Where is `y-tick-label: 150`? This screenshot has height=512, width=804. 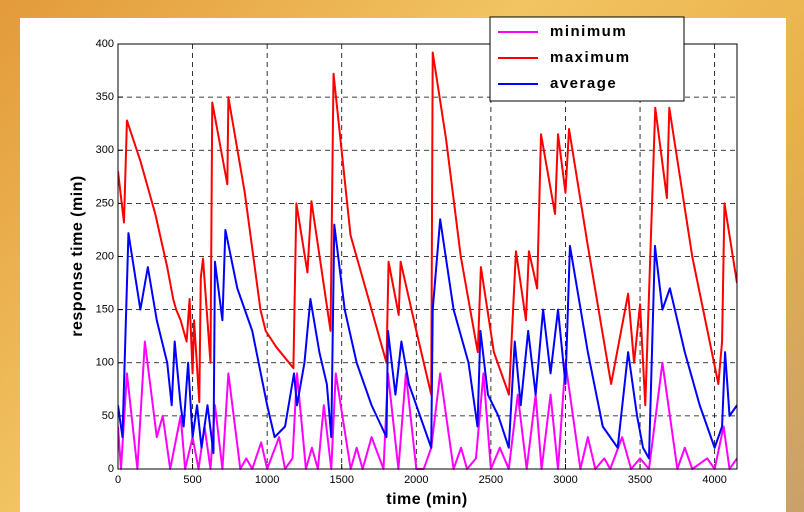
y-tick-label: 150 is located at coordinates (105, 310).